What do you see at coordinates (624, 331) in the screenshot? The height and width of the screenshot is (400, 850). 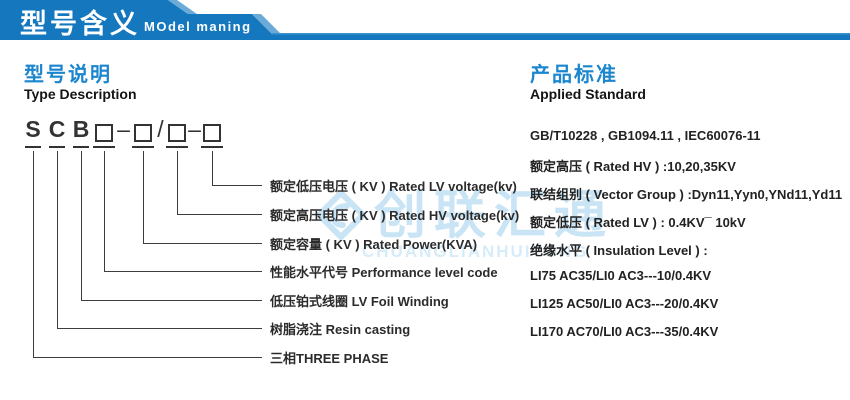 I see `standards-line: LI170 AC70/LI0 AC3---35/0.4KV` at bounding box center [624, 331].